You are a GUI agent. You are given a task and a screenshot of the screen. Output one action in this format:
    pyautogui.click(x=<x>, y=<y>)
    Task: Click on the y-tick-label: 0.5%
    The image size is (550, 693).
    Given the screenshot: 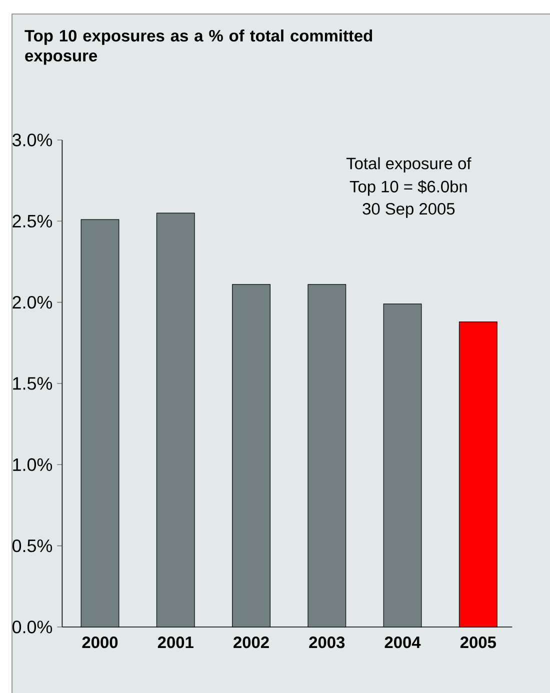 What is the action you would take?
    pyautogui.click(x=32, y=545)
    